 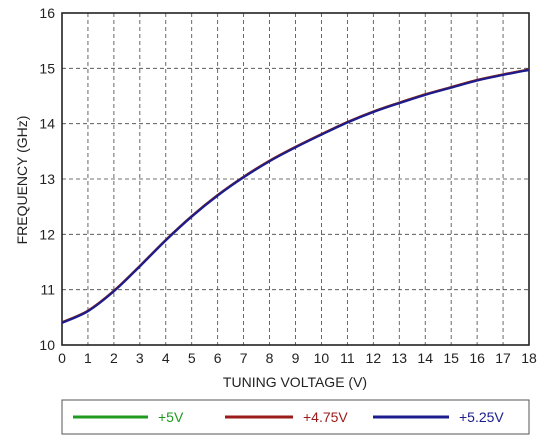 What do you see at coordinates (22, 180) in the screenshot?
I see `y-axis-title: FREQUENCY (GHz)` at bounding box center [22, 180].